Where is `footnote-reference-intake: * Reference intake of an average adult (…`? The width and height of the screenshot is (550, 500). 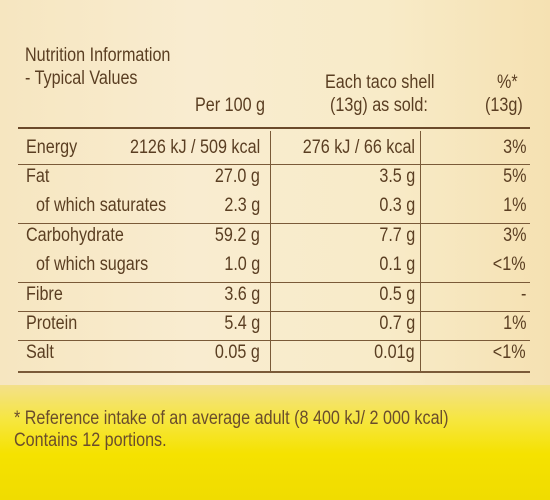
footnote-reference-intake: * Reference intake of an average adult (… is located at coordinates (231, 418).